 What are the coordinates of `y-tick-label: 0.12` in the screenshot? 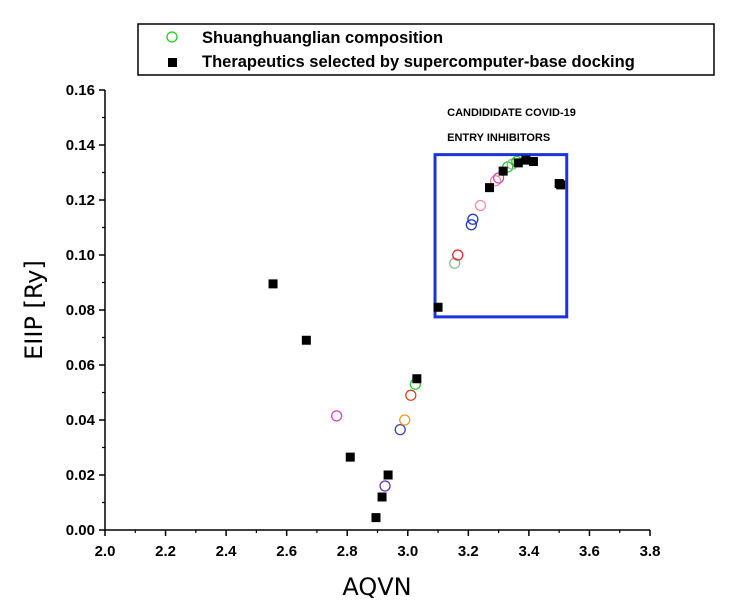 It's located at (80, 200).